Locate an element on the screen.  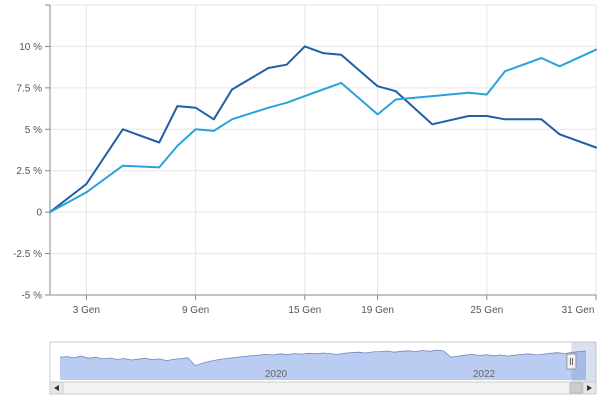
navigator: 2020 2022 is located at coordinates (323, 362).